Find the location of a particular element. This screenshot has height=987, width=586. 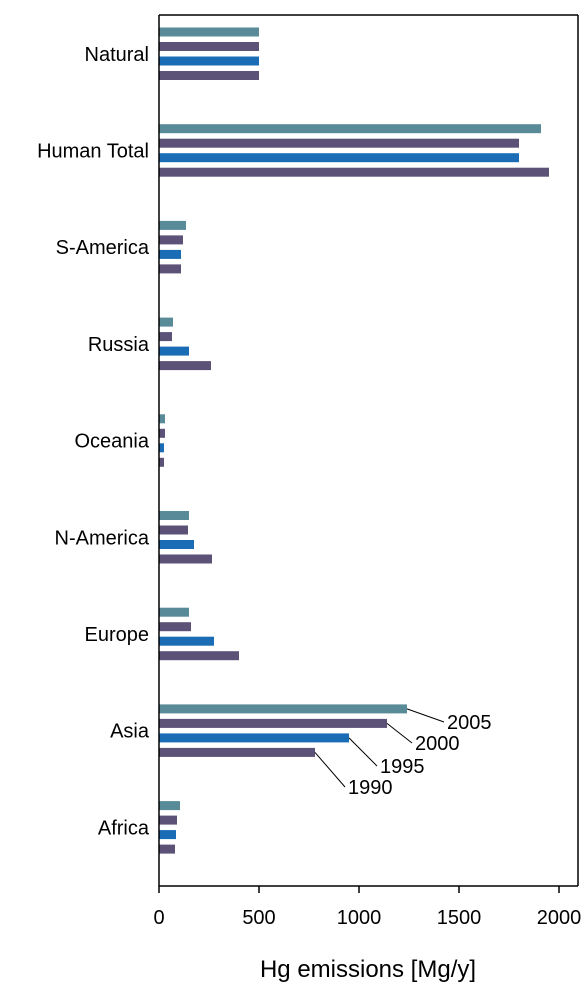

bar-s-america-1995 is located at coordinates (170, 254).